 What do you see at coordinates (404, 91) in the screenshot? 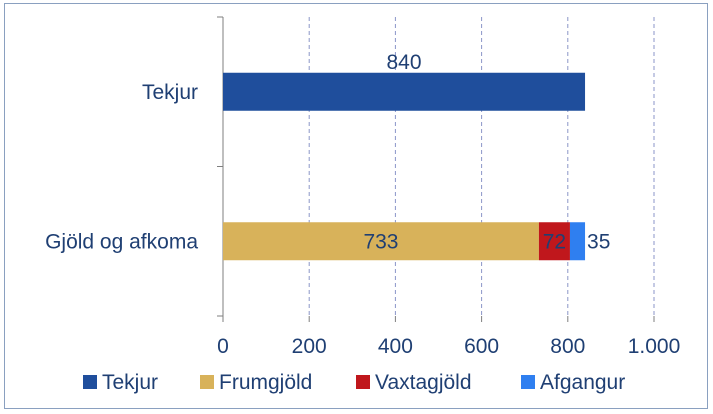
I see `bar-tekjur-tekjur` at bounding box center [404, 91].